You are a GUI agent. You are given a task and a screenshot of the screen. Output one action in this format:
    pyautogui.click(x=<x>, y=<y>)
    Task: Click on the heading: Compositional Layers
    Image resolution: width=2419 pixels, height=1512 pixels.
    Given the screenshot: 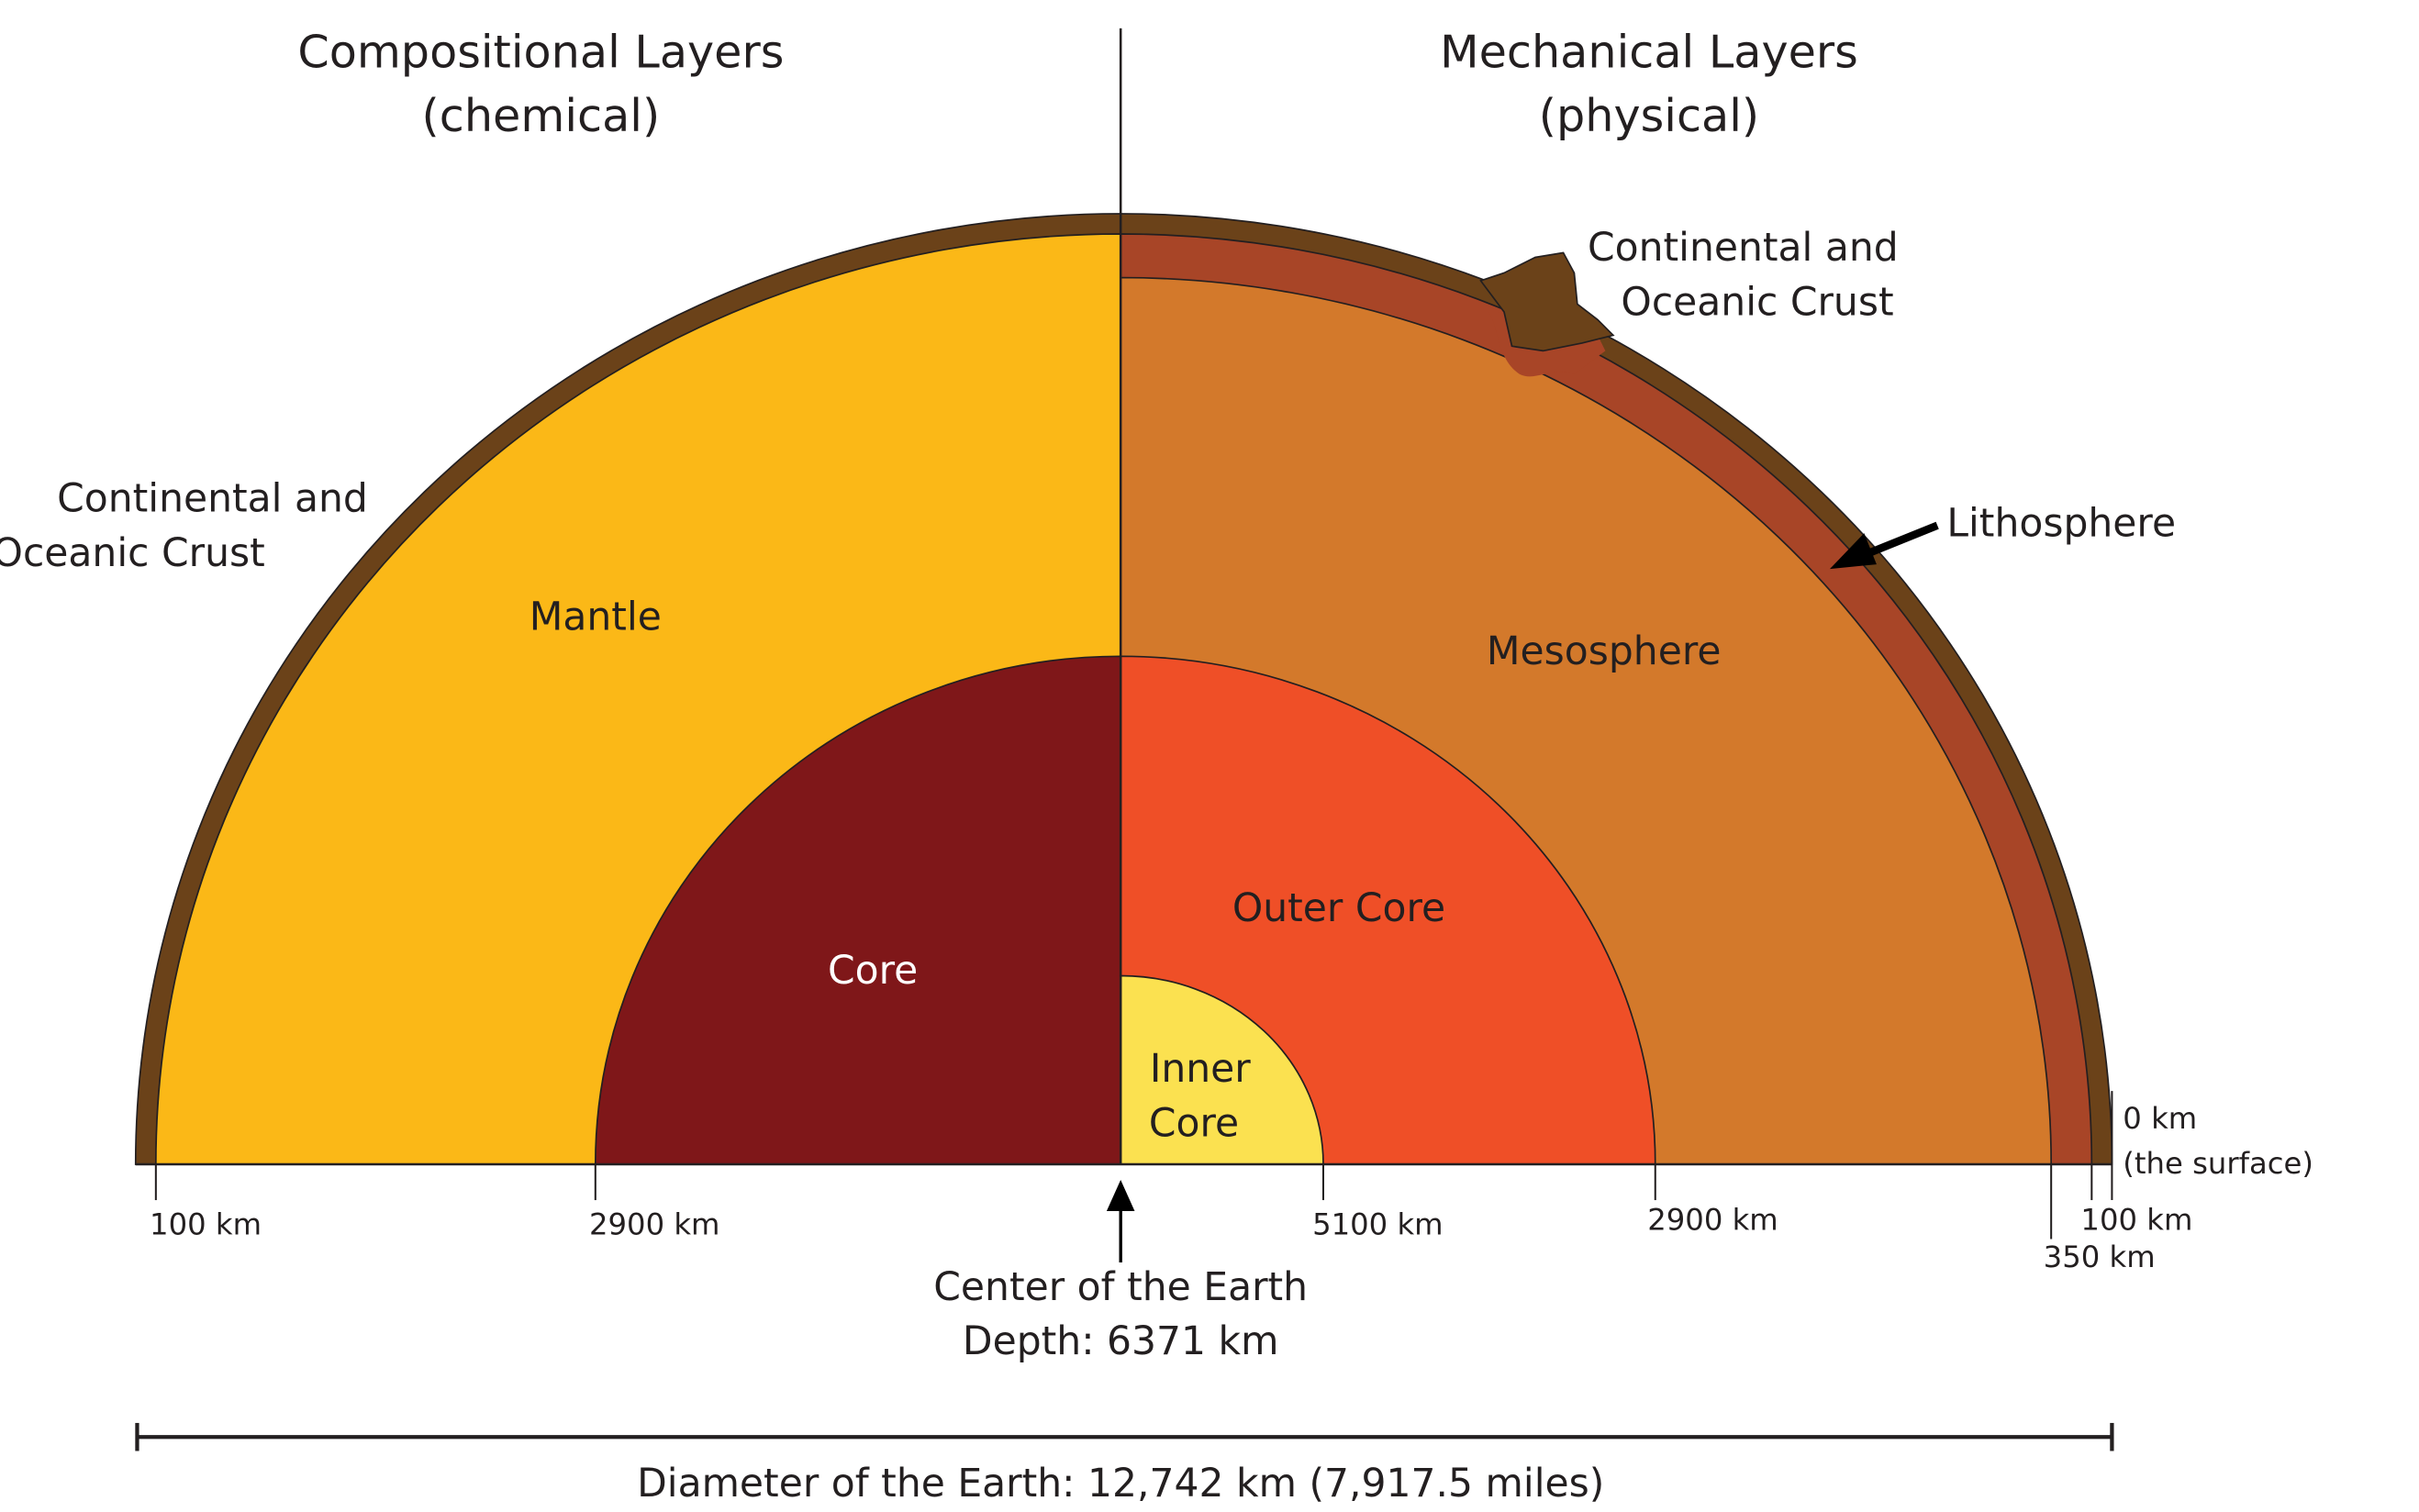 What is the action you would take?
    pyautogui.click(x=540, y=51)
    